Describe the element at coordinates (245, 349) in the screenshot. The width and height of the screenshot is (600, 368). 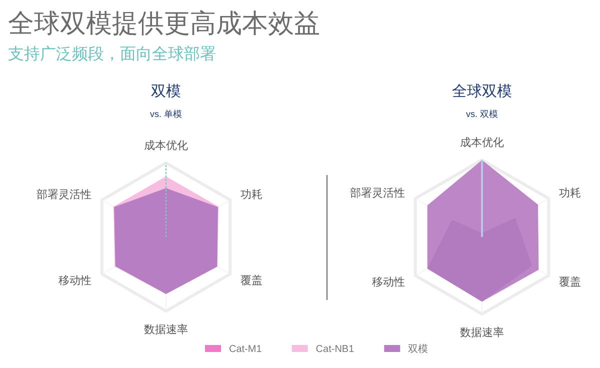
I see `legend-label: Cat-M1` at that location.